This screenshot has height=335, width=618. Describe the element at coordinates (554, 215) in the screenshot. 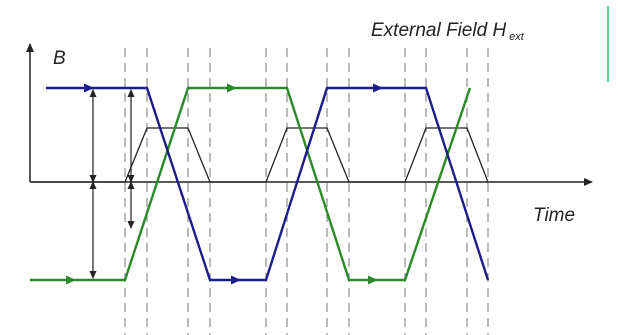

I see `time-axis-label: Time` at that location.